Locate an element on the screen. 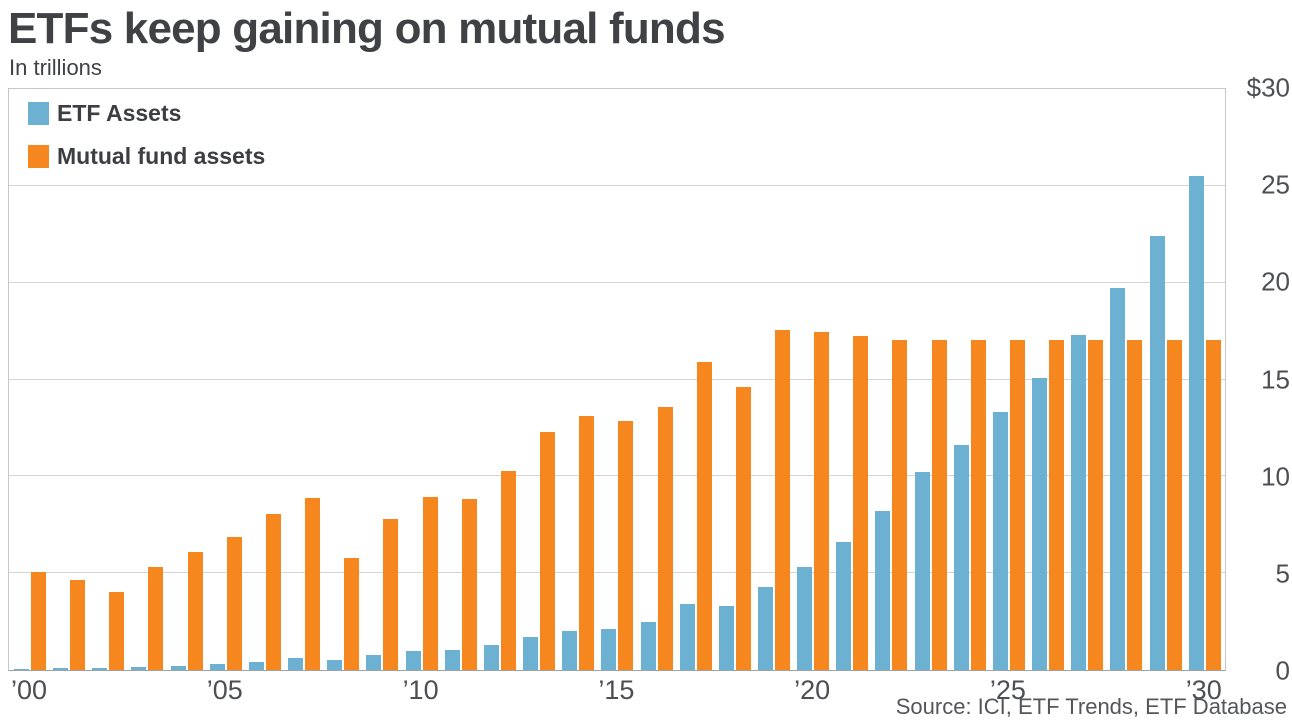 The height and width of the screenshot is (726, 1292). mutual-fund-bar-2016 is located at coordinates (665, 538).